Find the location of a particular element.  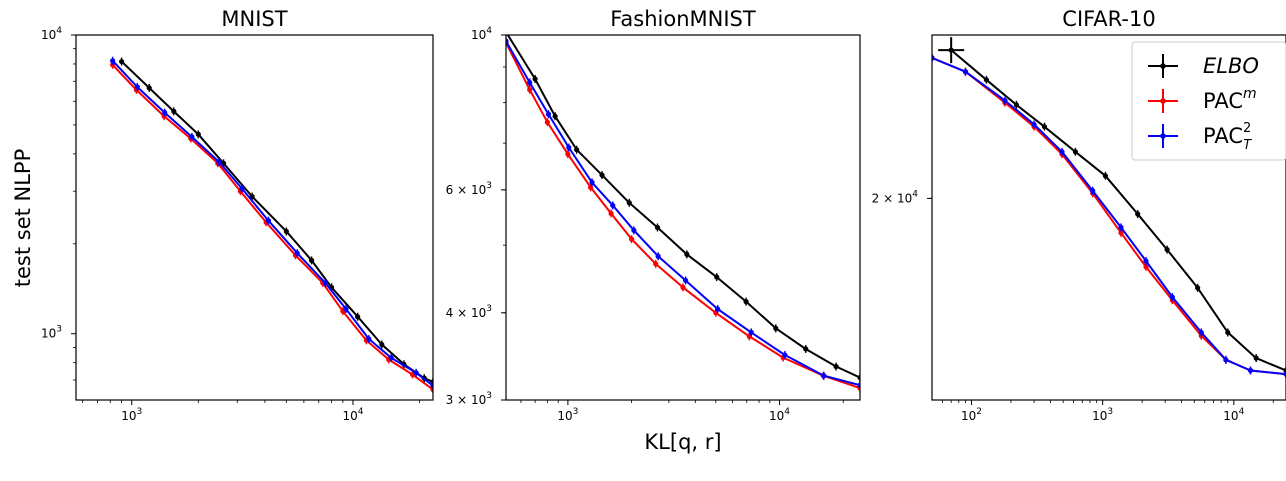

x-tick-label: 10² is located at coordinates (971, 415).